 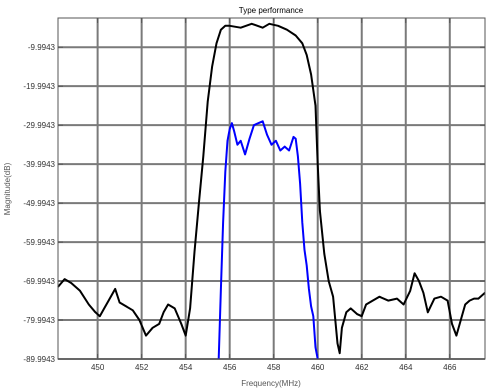 What do you see at coordinates (406, 367) in the screenshot?
I see `x-tick-label: 464` at bounding box center [406, 367].